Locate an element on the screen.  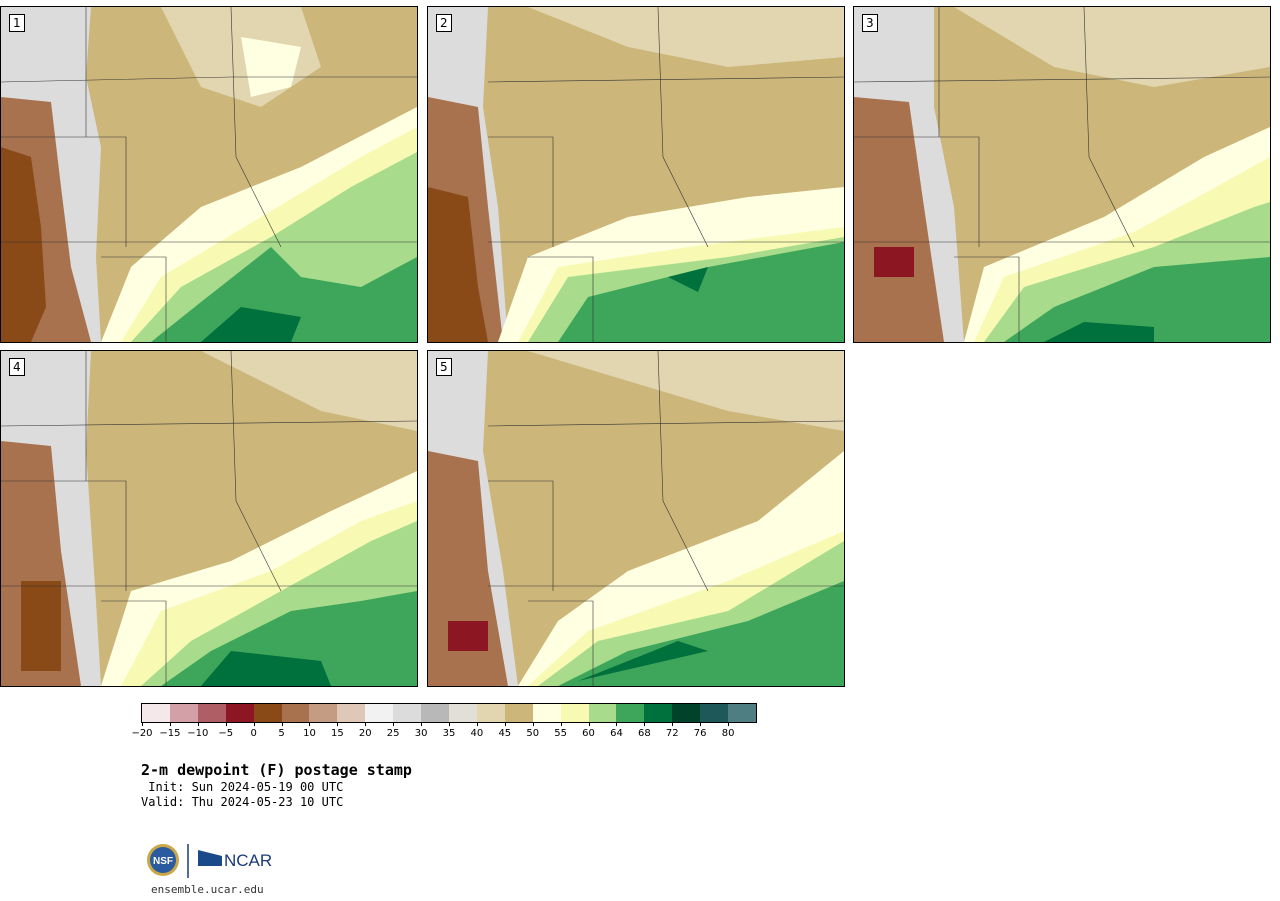
colorbar-tick-label: 60 is located at coordinates (588, 733).